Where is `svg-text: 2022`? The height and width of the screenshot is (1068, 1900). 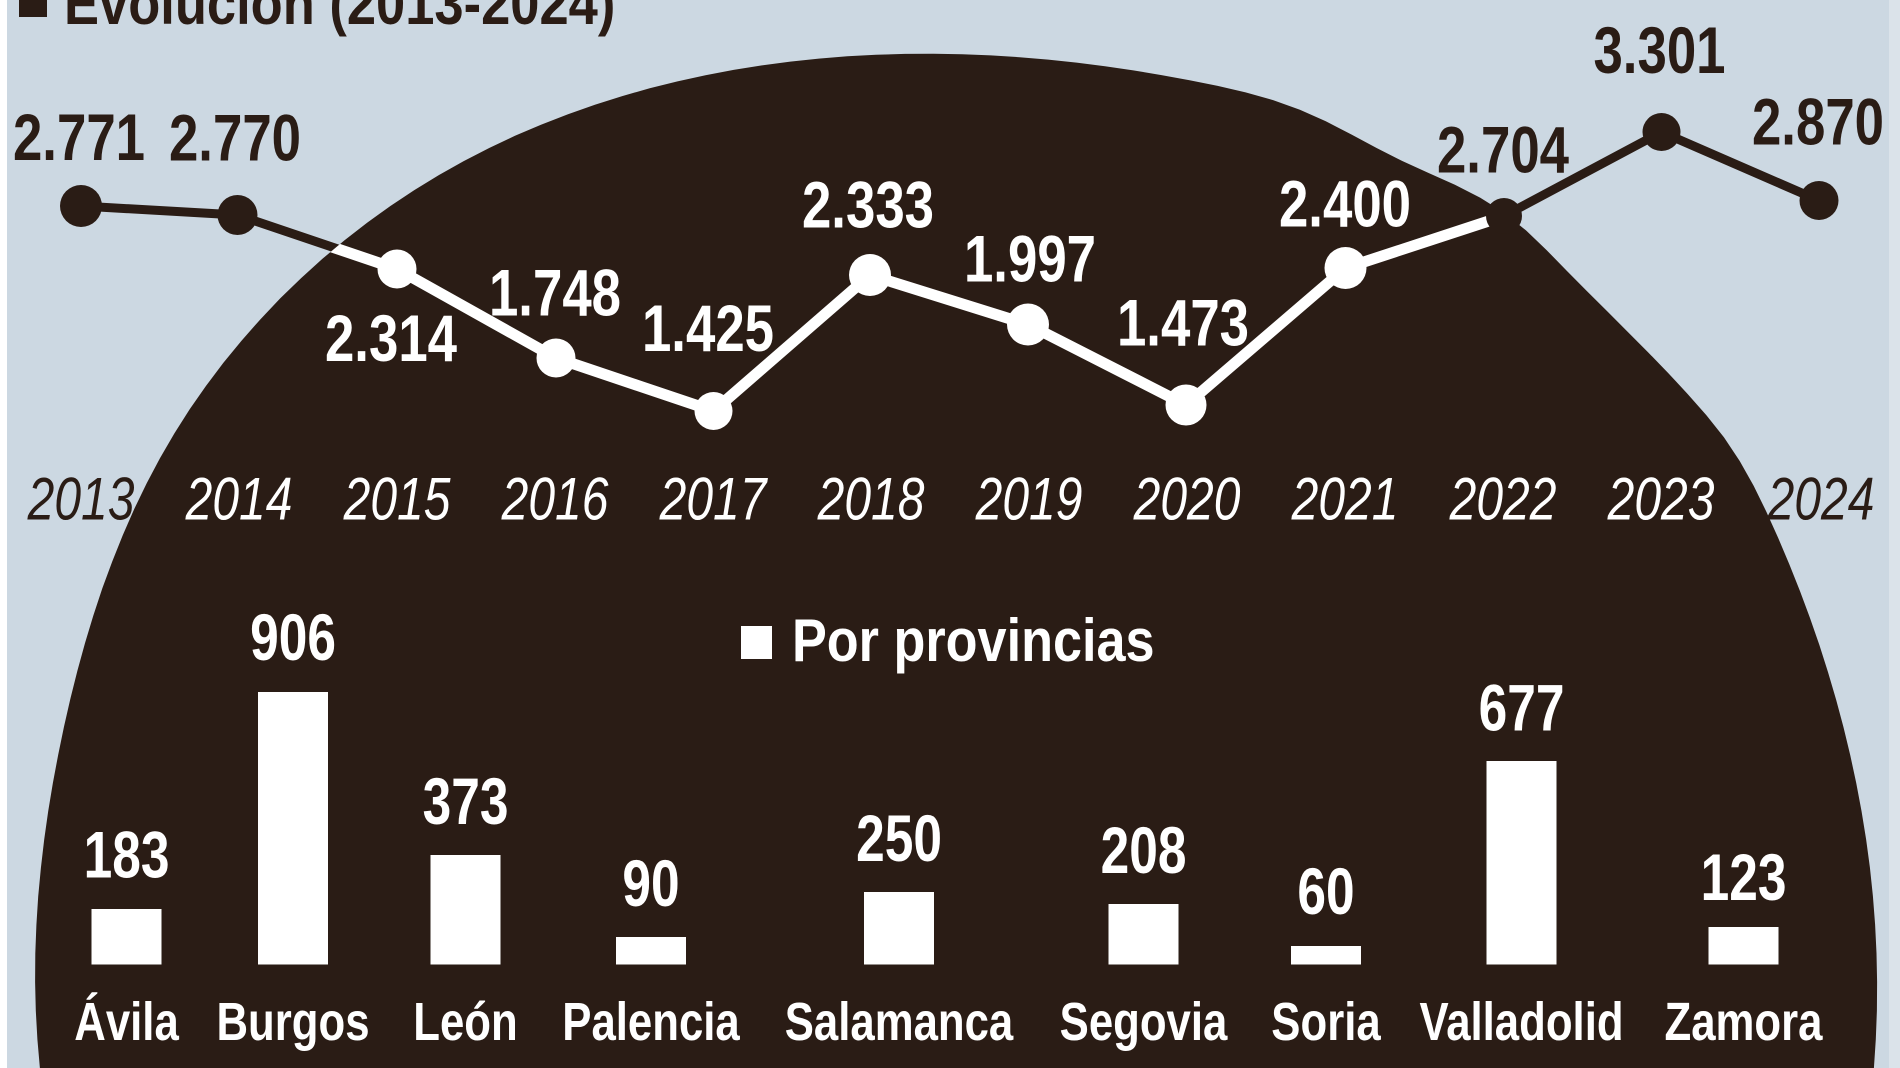
svg-text: 2022 is located at coordinates (1503, 498).